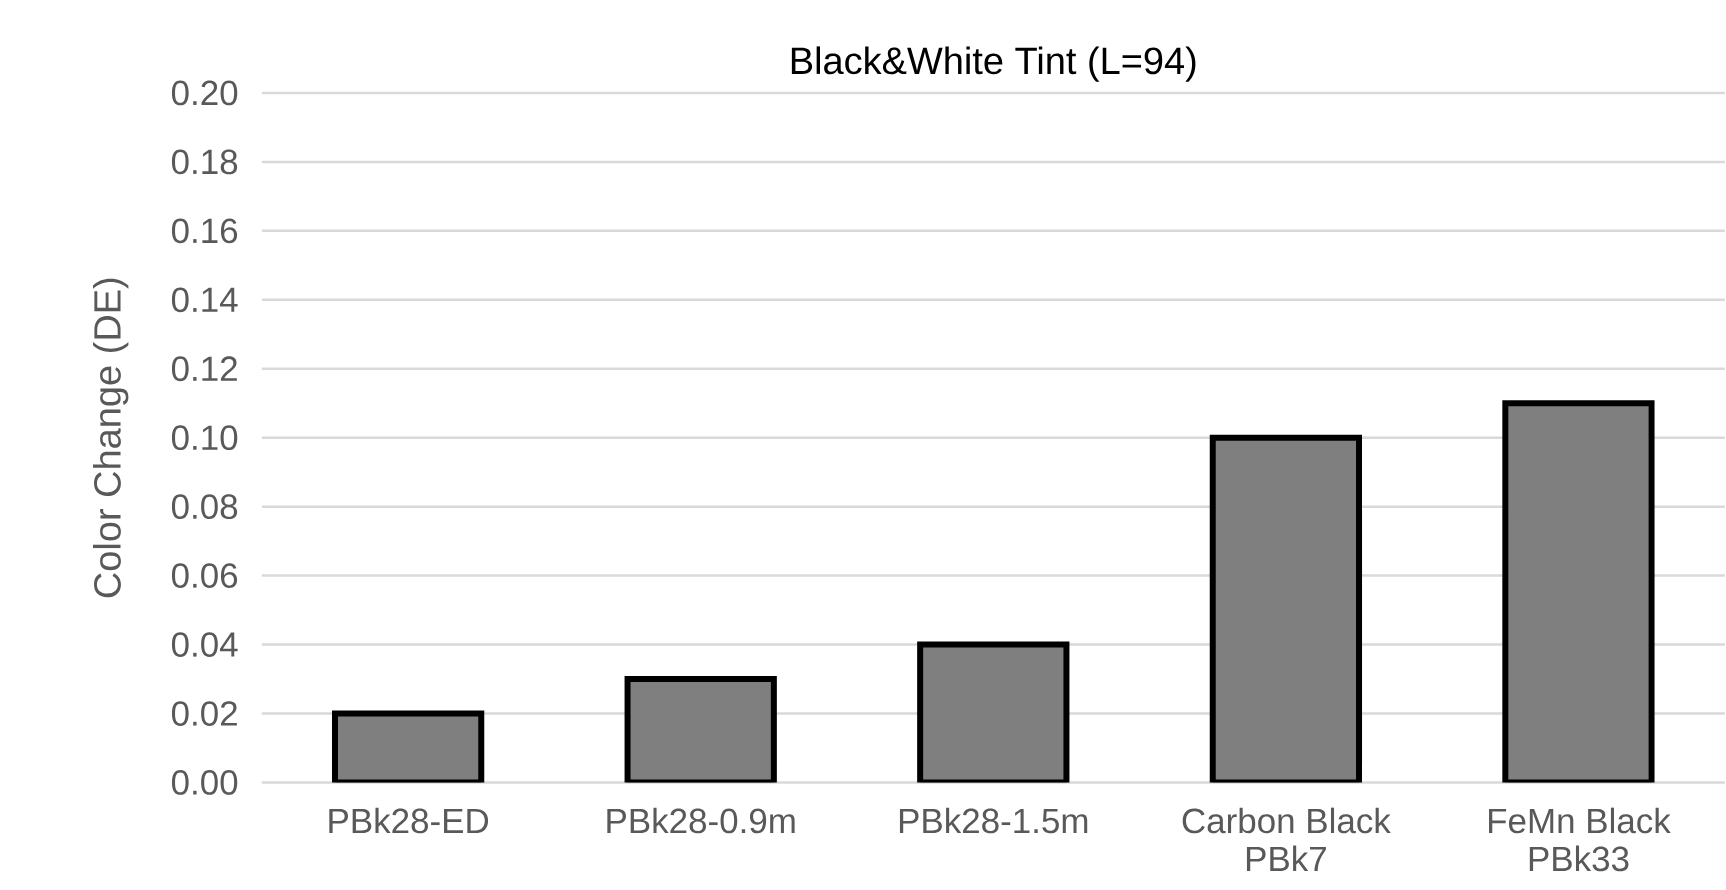  Describe the element at coordinates (204, 231) in the screenshot. I see `y-tick-label: 0.16` at that location.